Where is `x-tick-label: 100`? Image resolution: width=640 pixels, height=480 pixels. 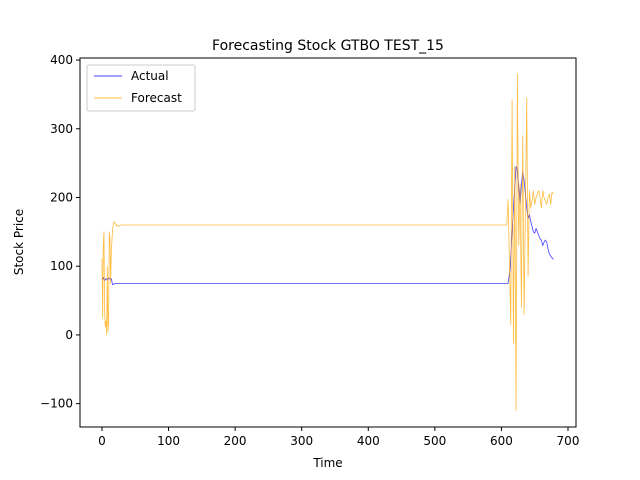
x-tick-label: 100 is located at coordinates (168, 441).